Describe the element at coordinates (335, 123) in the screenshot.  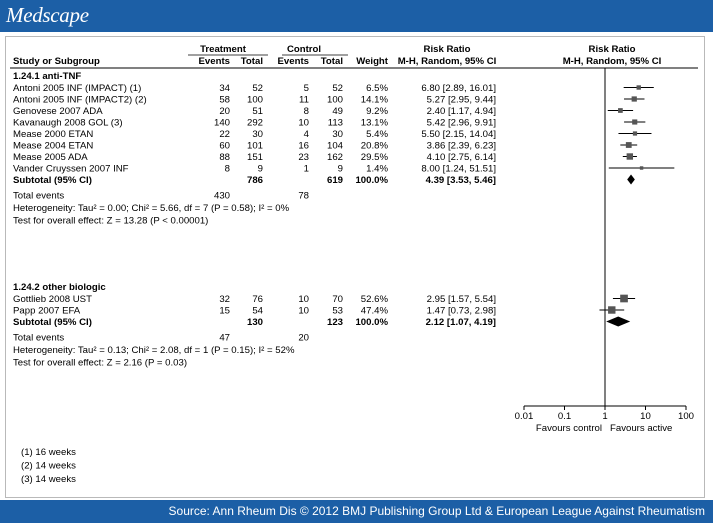
I see `control-total: 113` at that location.